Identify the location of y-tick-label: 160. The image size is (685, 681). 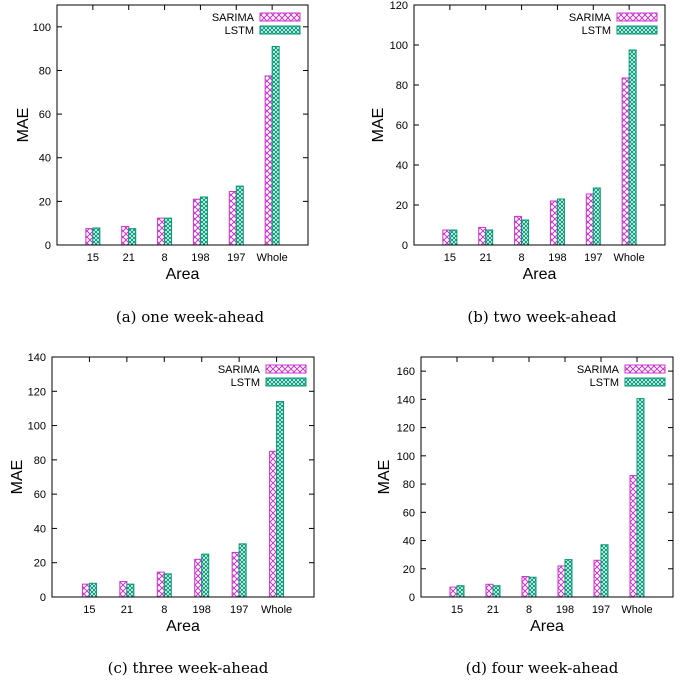
(406, 372).